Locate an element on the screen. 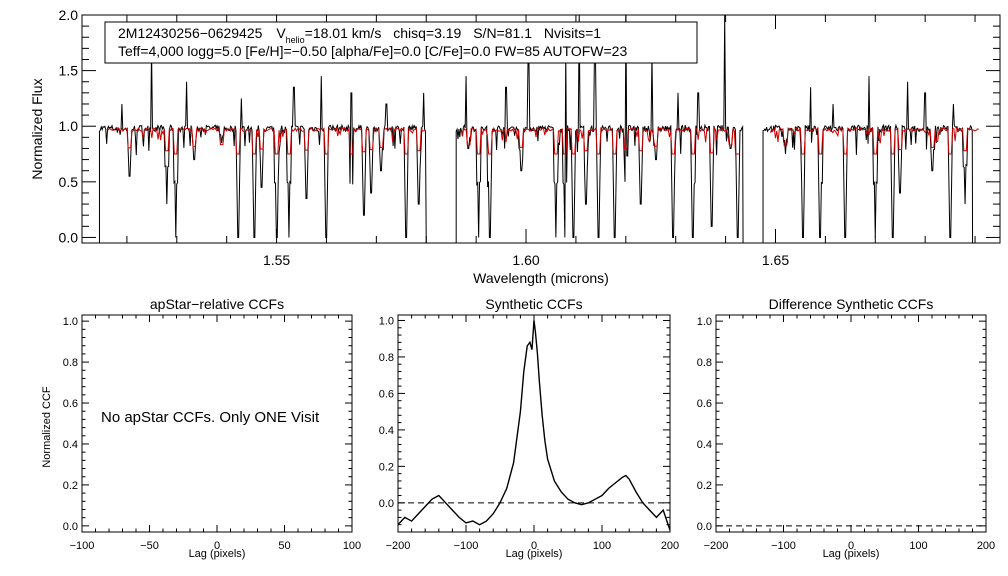 The height and width of the screenshot is (576, 1008). synthetic-ccf-x-tick-label: 200 is located at coordinates (670, 546).